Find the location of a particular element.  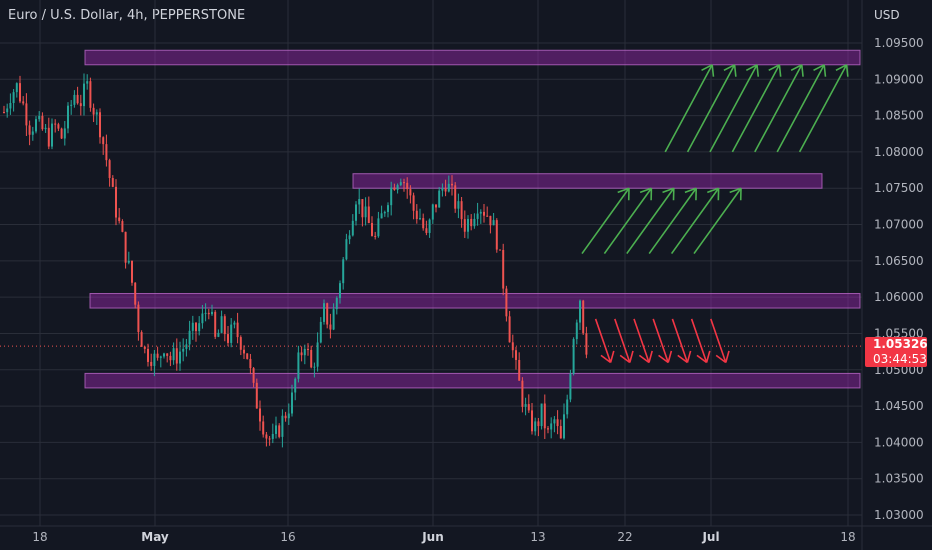

chart-title: Euro / U.S. Dollar, 4h, PEPPERSTONE is located at coordinates (127, 15).